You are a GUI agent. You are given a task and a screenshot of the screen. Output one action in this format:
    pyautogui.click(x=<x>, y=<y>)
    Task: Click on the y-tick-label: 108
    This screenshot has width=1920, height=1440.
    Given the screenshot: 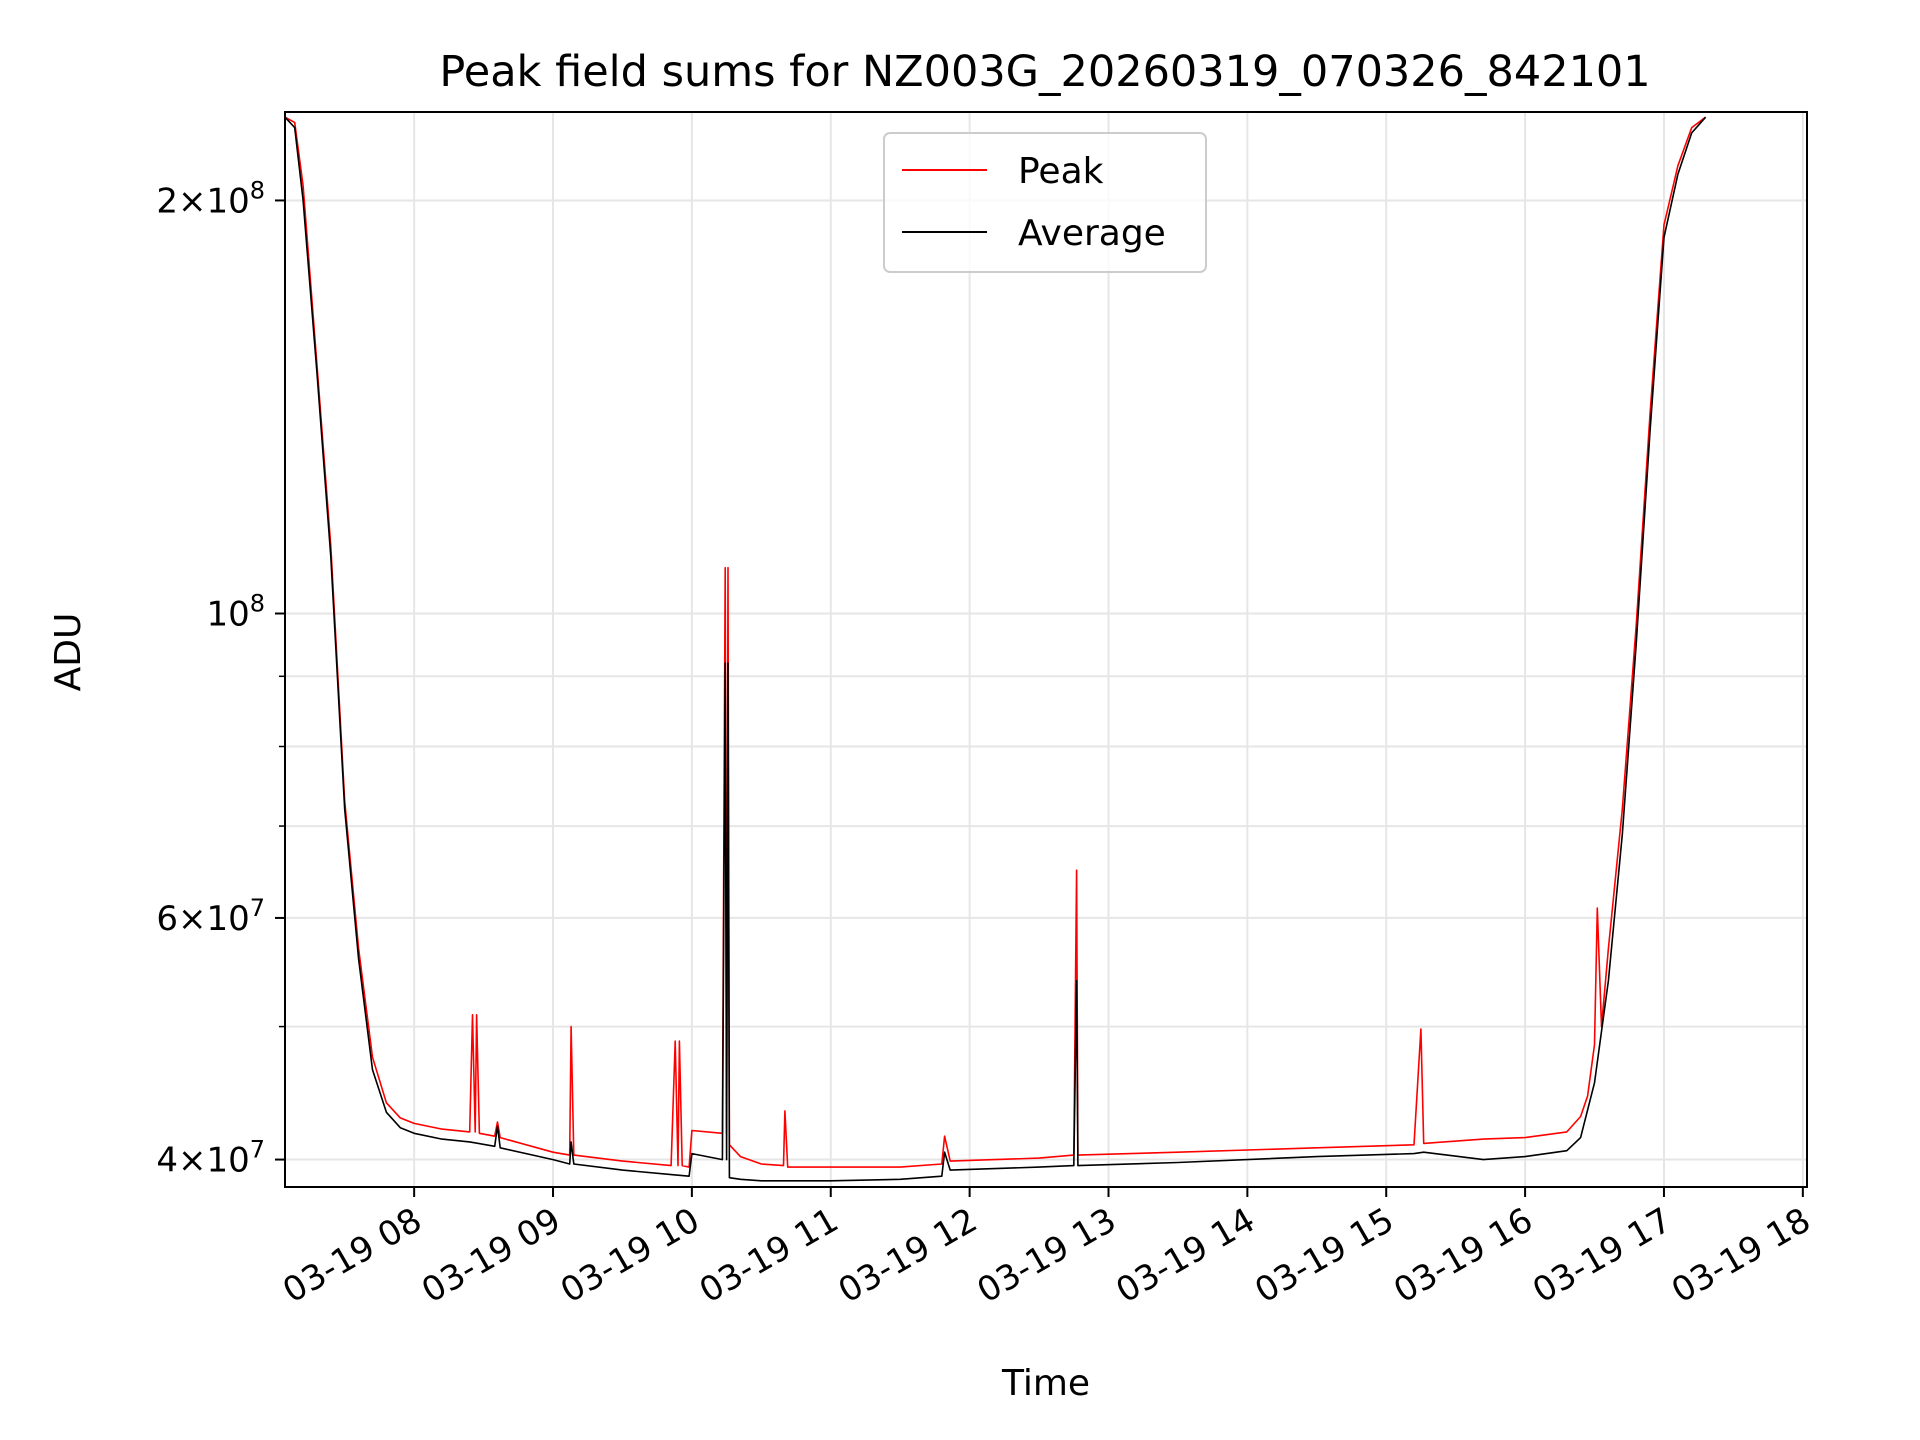 What is the action you would take?
    pyautogui.click(x=235, y=612)
    